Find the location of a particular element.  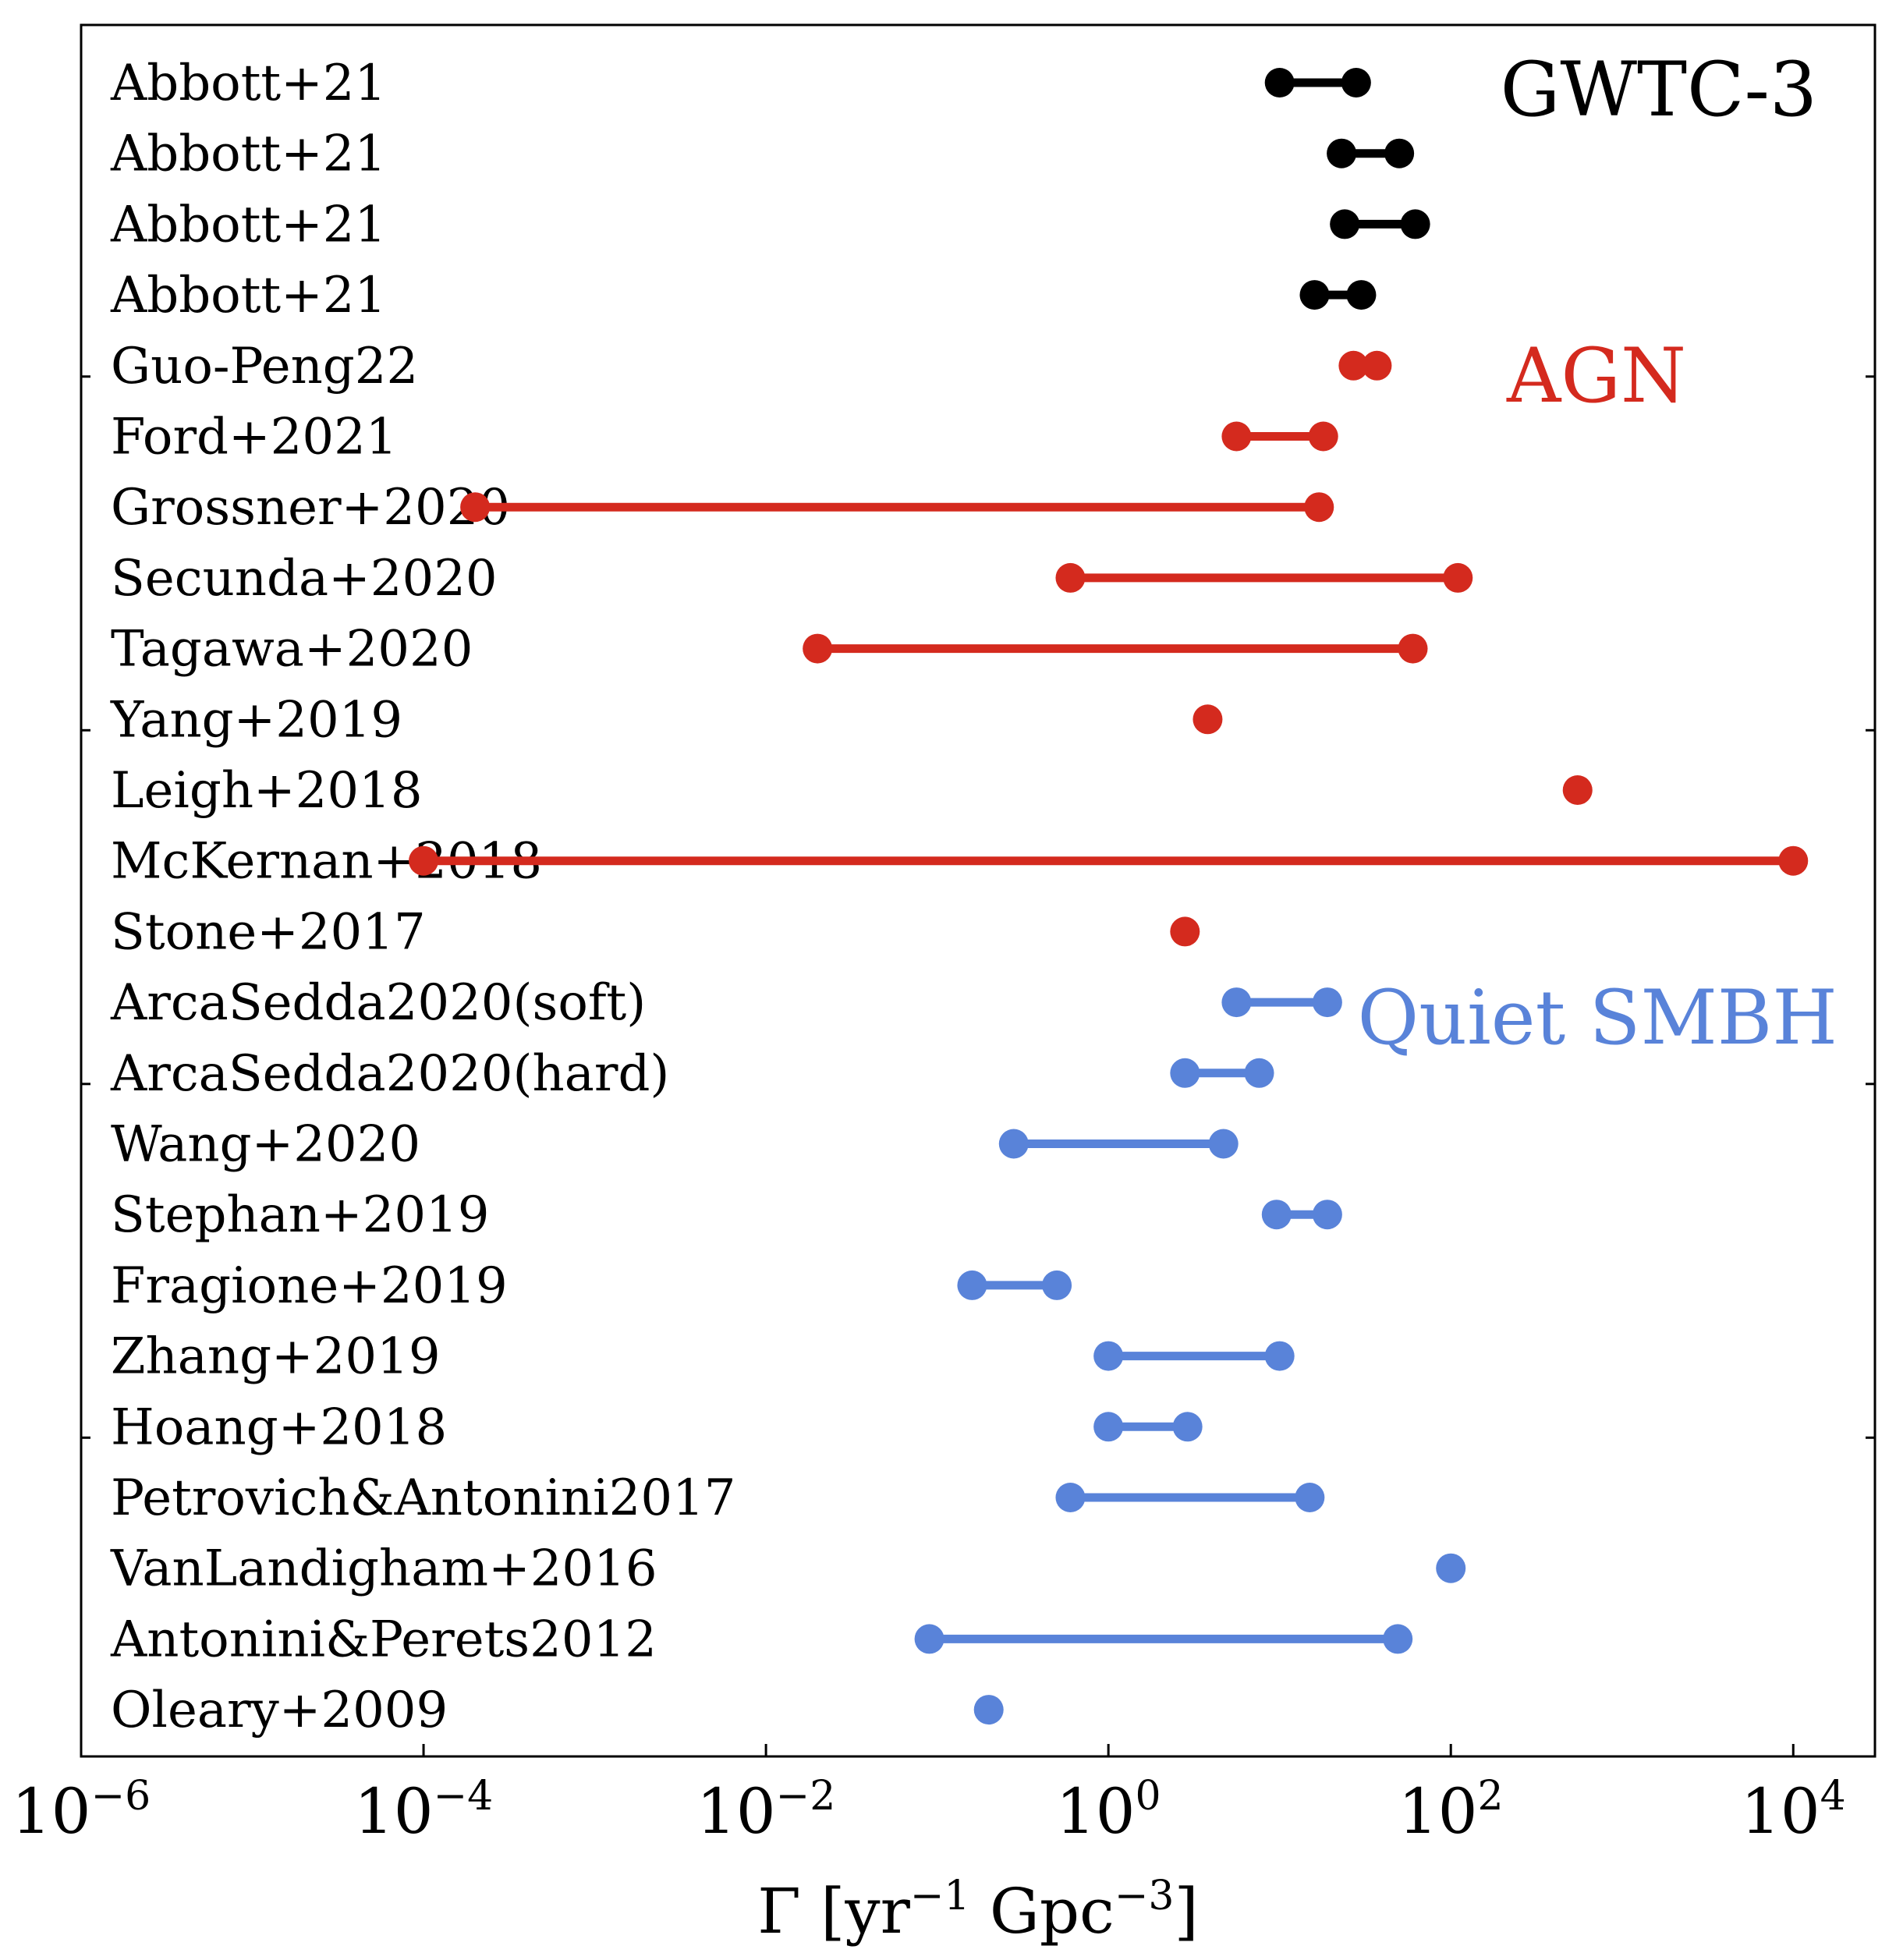

row-label: Zhang+2019 is located at coordinates (276, 1357).